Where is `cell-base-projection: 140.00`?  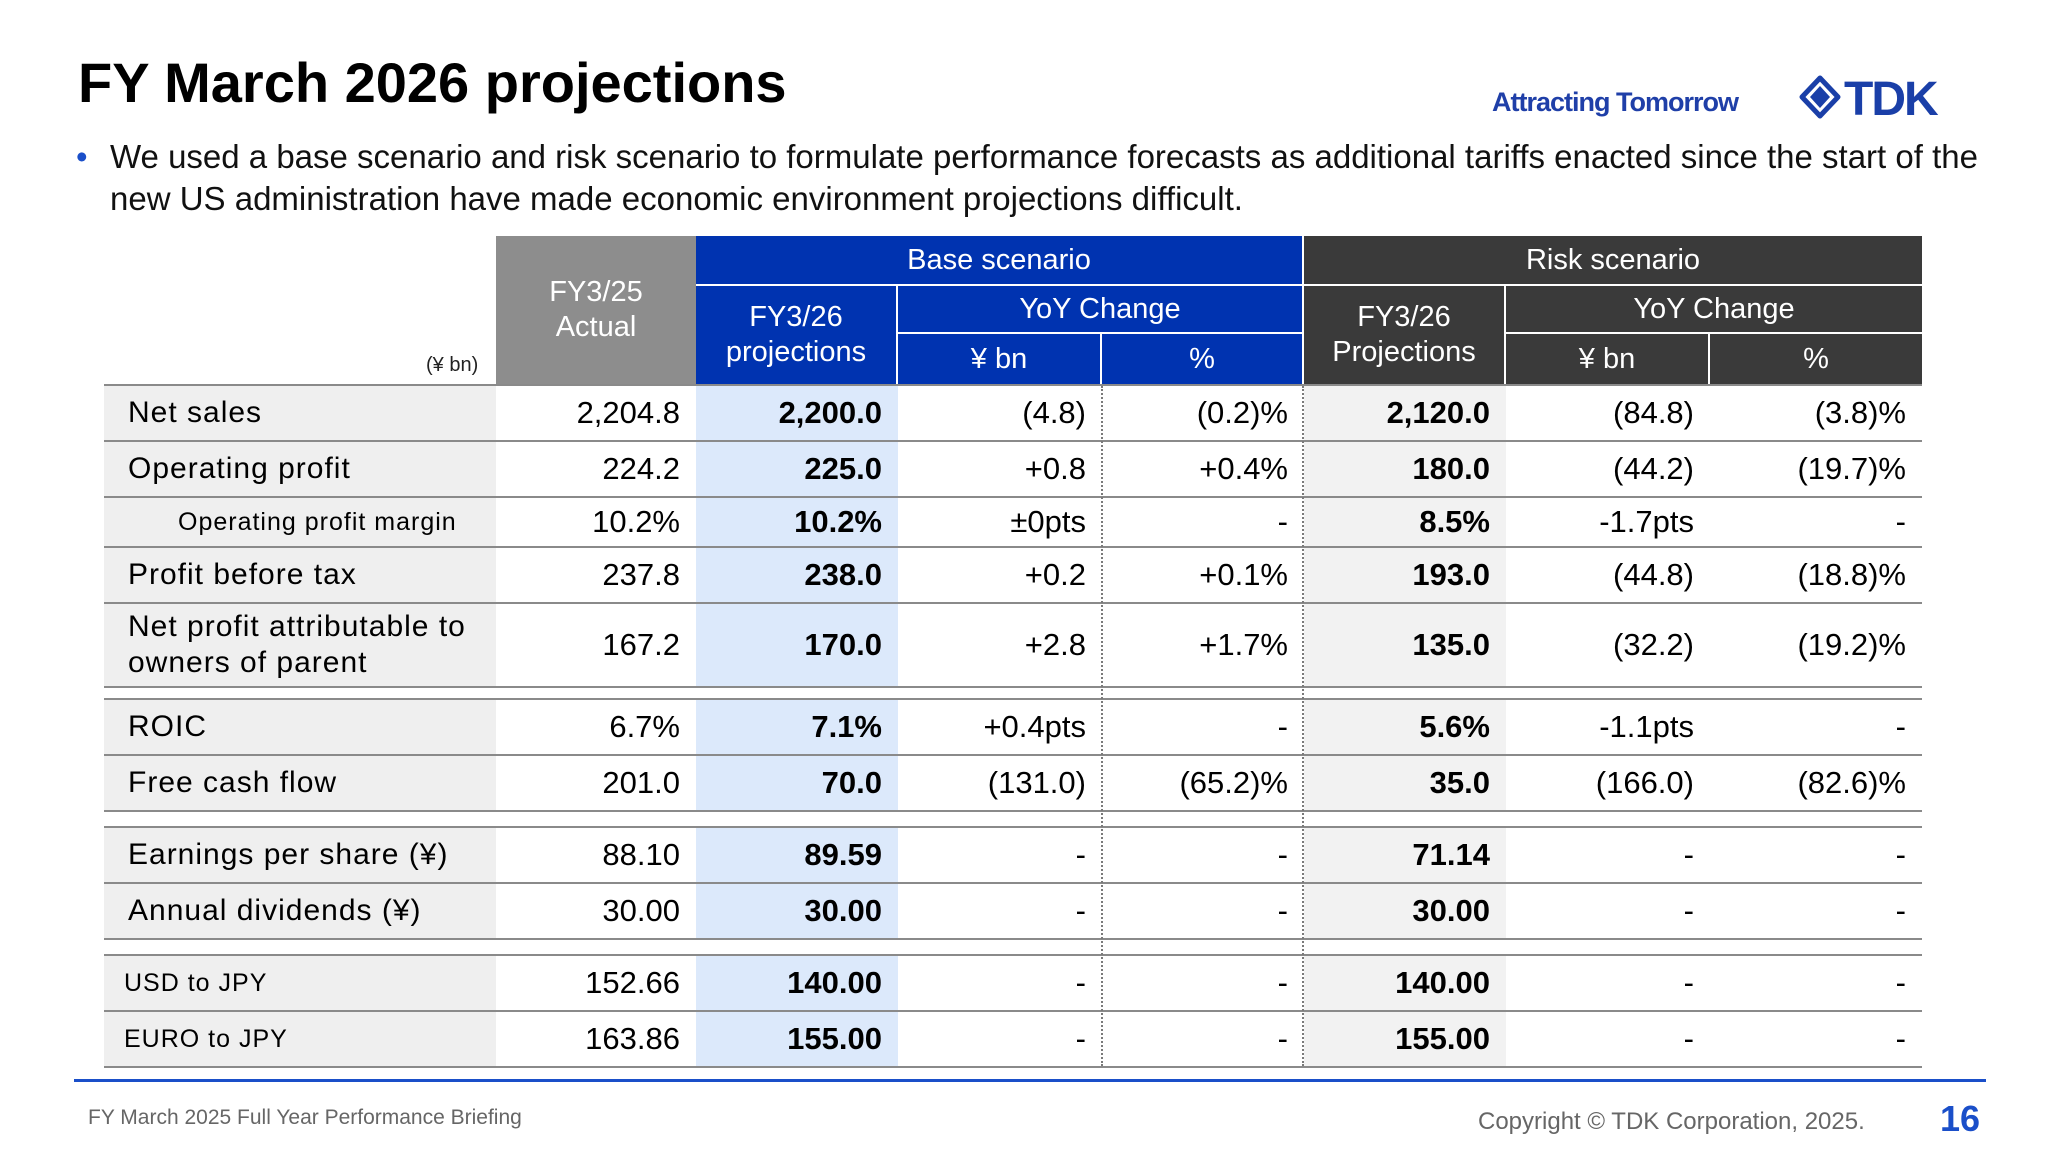 cell-base-projection: 140.00 is located at coordinates (797, 983).